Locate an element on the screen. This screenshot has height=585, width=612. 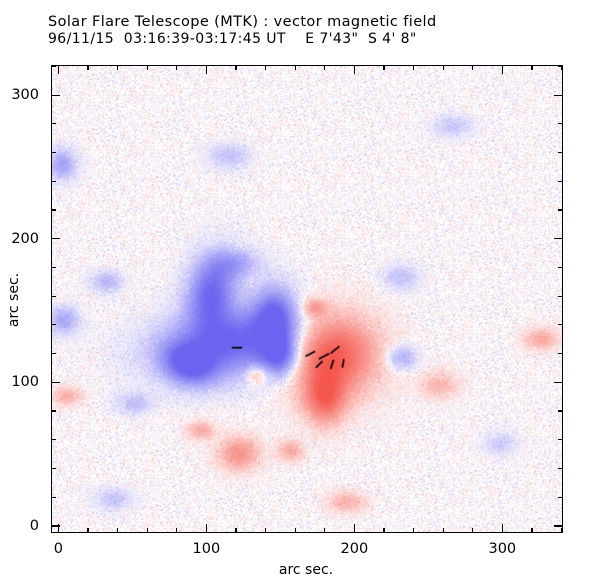
y-tick-label-300: 300 is located at coordinates (25, 95).